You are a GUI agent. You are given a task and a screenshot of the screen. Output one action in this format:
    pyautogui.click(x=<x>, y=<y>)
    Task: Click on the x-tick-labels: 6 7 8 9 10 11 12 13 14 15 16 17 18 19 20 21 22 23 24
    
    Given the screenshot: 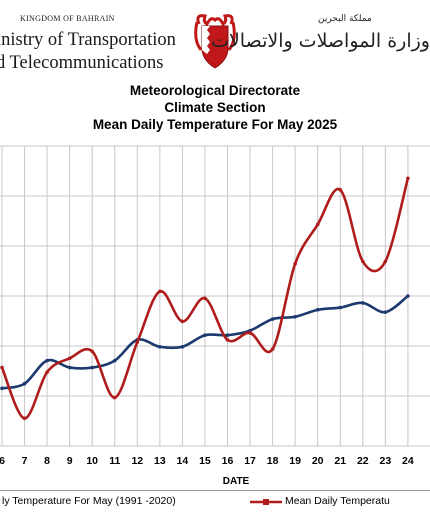 What is the action you would take?
    pyautogui.click(x=207, y=461)
    